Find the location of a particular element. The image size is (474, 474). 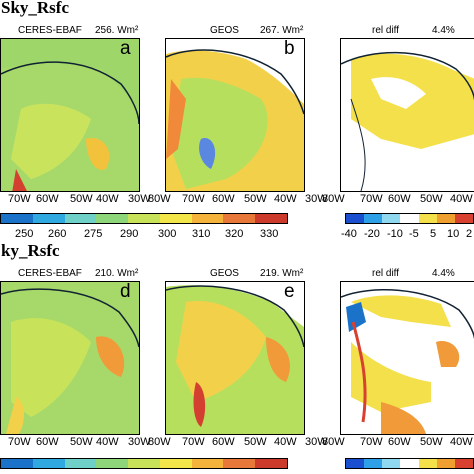

panel-f-value: 4.4% is located at coordinates (443, 273).